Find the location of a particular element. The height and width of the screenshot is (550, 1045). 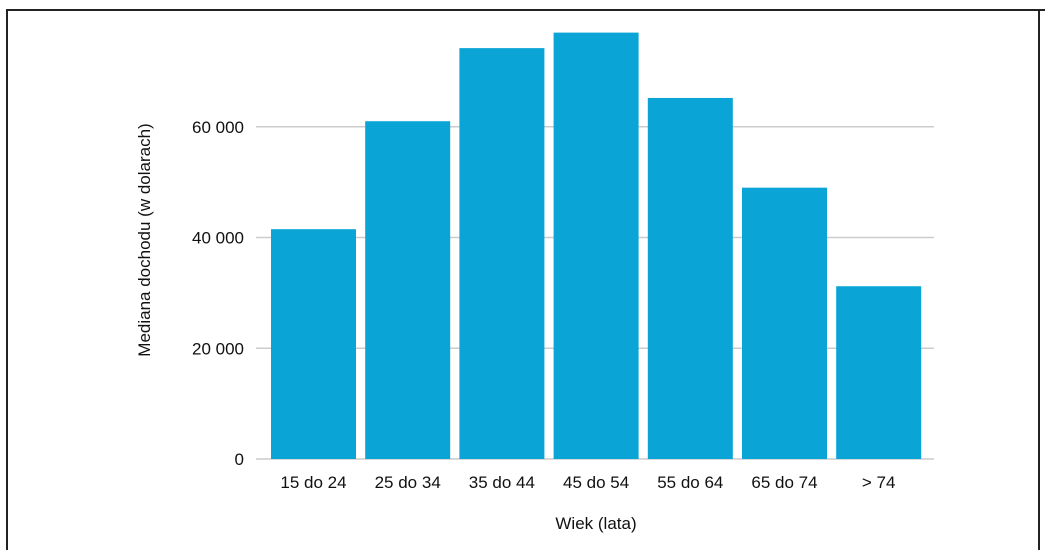

x-tick-label: 25 do 34 is located at coordinates (408, 482).